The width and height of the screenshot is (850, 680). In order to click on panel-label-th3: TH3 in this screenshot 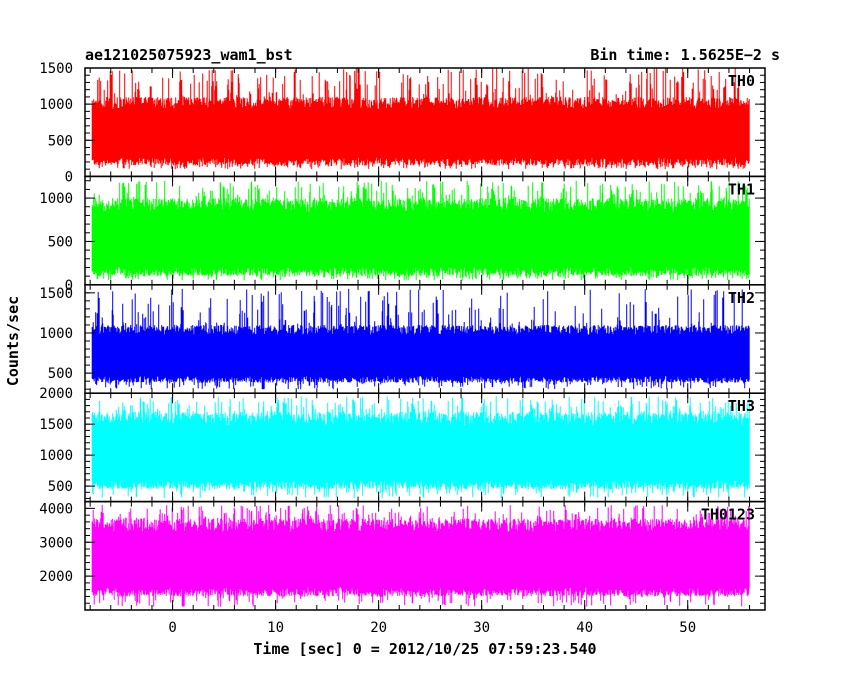, I will do `click(741, 406)`.